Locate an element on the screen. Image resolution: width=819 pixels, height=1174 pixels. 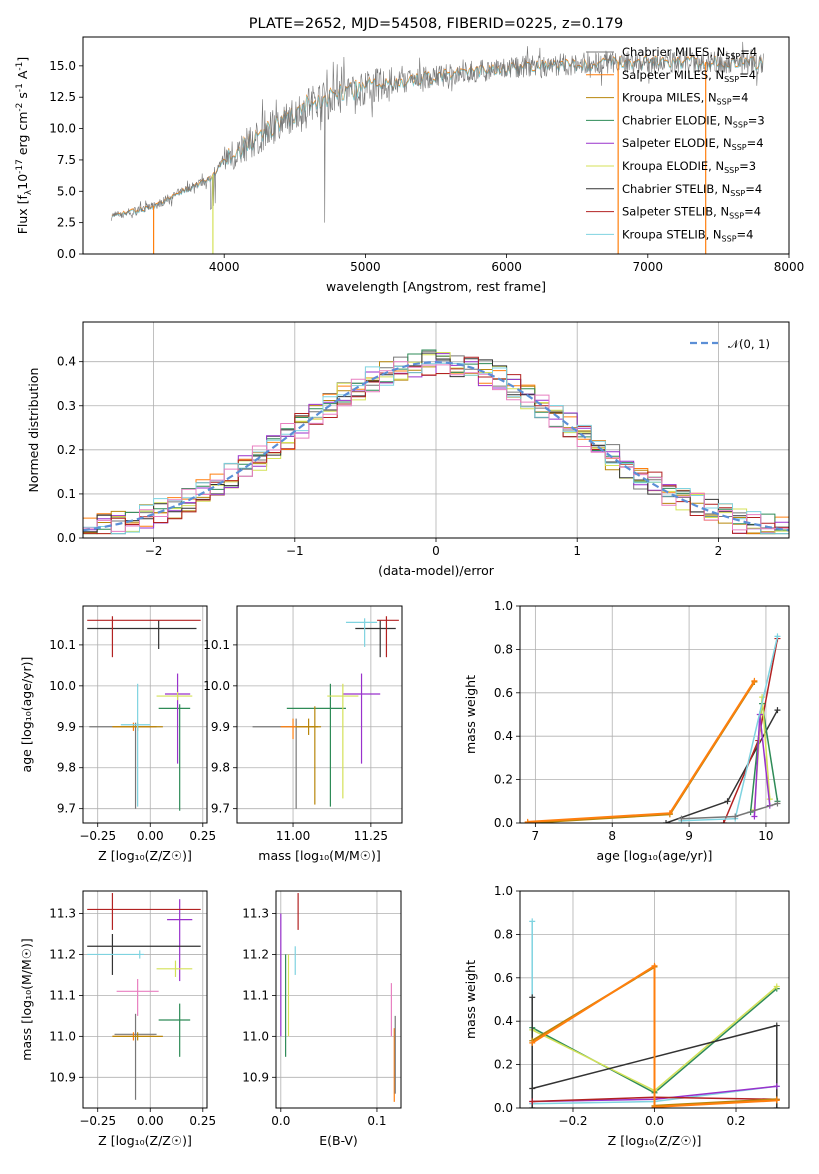
legend-model-name: Chabrier MILES, N is located at coordinates (673, 52).